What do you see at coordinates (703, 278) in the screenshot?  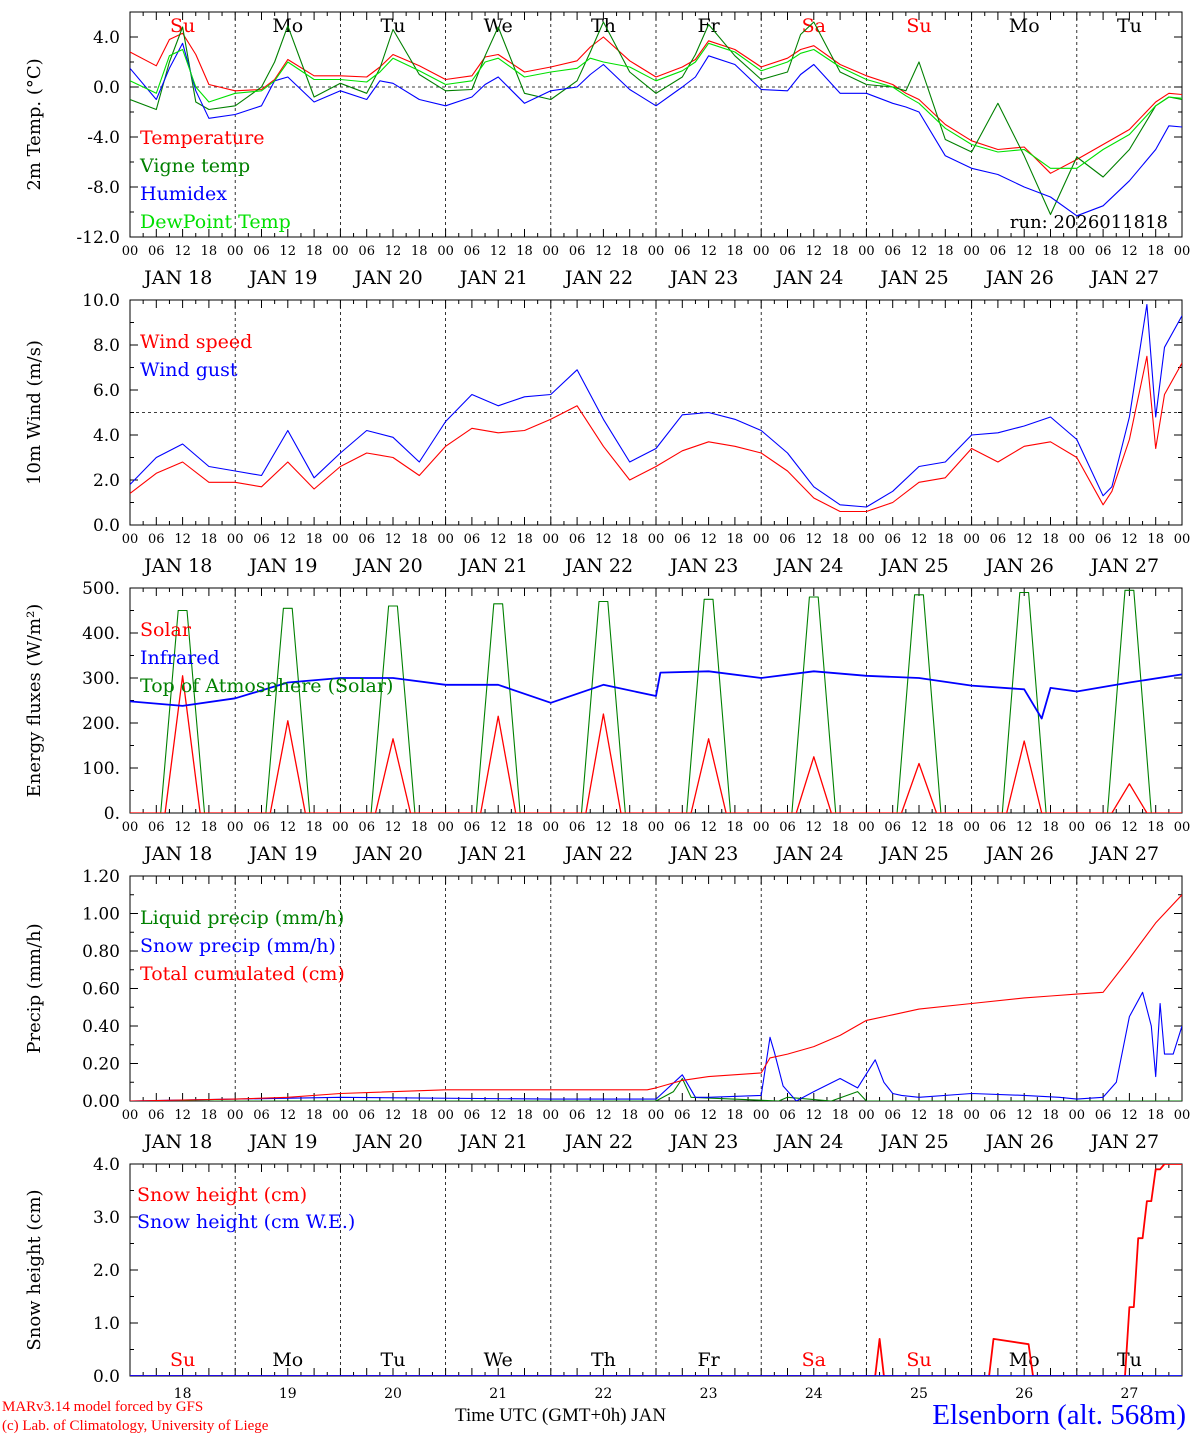 I see `date-label: JAN 23` at bounding box center [703, 278].